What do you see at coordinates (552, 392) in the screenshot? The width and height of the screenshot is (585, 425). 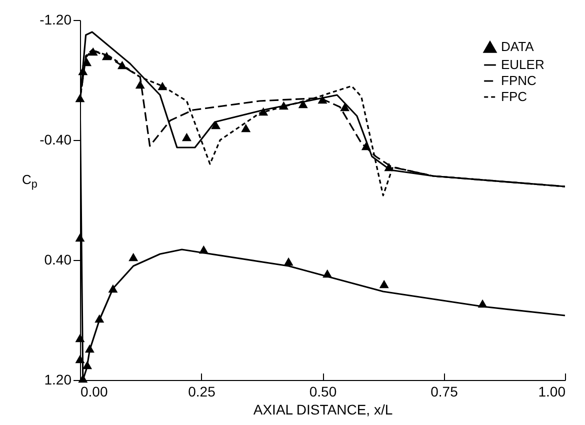 I see `x-tick-label: 1.00` at bounding box center [552, 392].